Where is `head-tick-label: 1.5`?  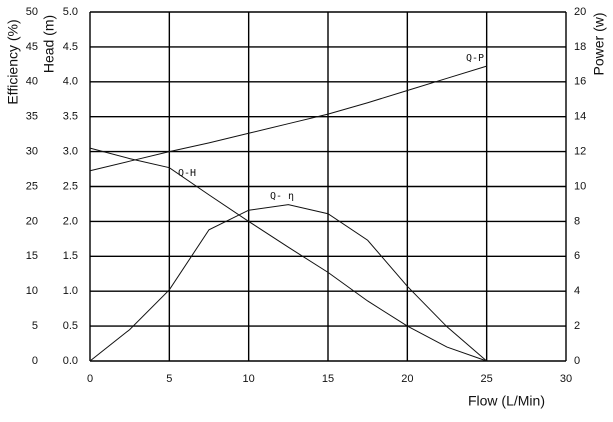 head-tick-label: 1.5 is located at coordinates (70, 256).